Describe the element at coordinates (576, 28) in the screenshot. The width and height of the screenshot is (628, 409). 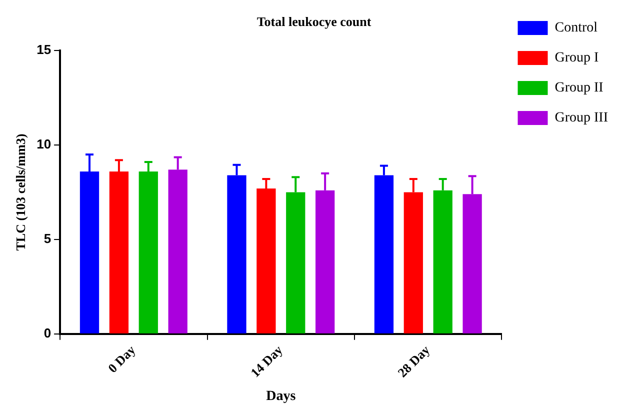
I see `legend-label: Control` at that location.